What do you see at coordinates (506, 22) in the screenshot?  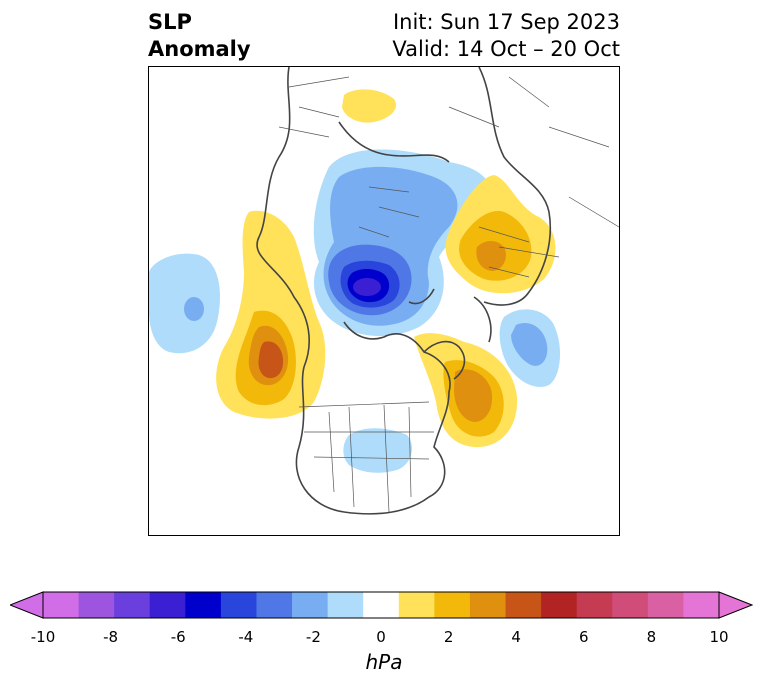 I see `init-date: Init: Sun 17 Sep 2023` at bounding box center [506, 22].